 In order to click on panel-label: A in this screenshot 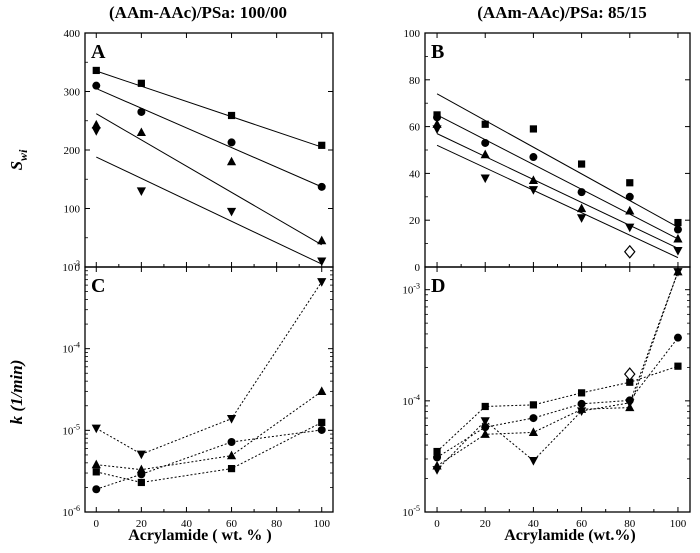, I will do `click(98, 52)`.